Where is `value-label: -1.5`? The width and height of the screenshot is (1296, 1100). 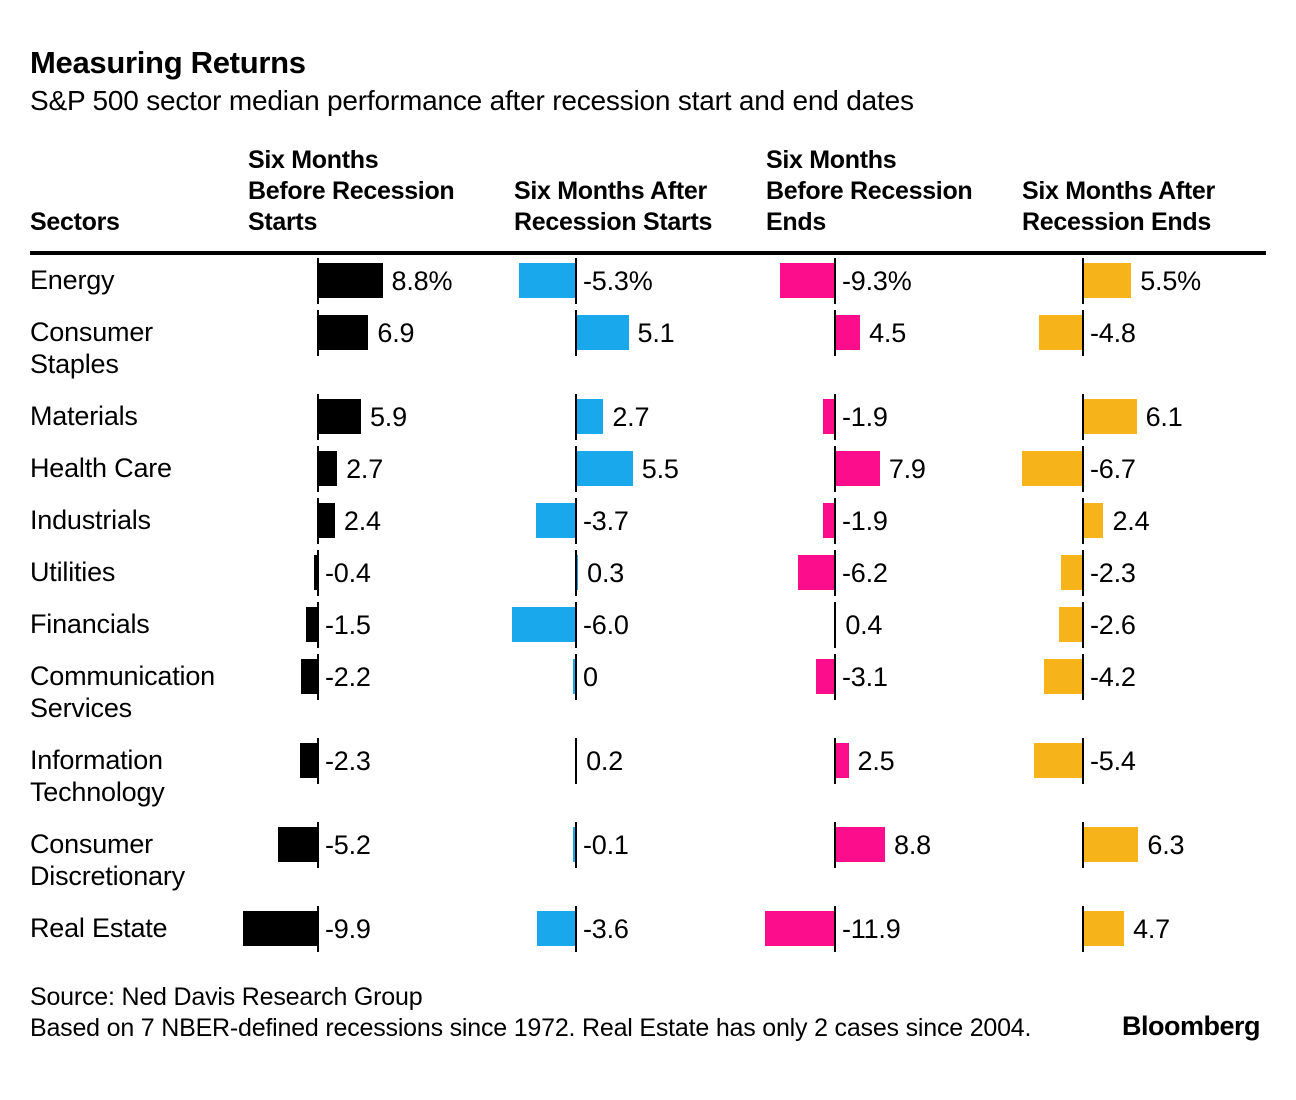 value-label: -1.5 is located at coordinates (348, 625).